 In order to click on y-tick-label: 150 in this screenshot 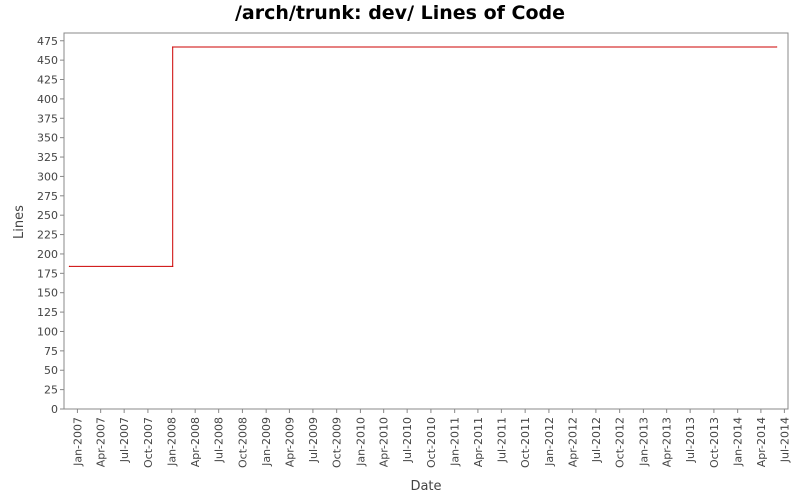, I will do `click(47, 293)`.